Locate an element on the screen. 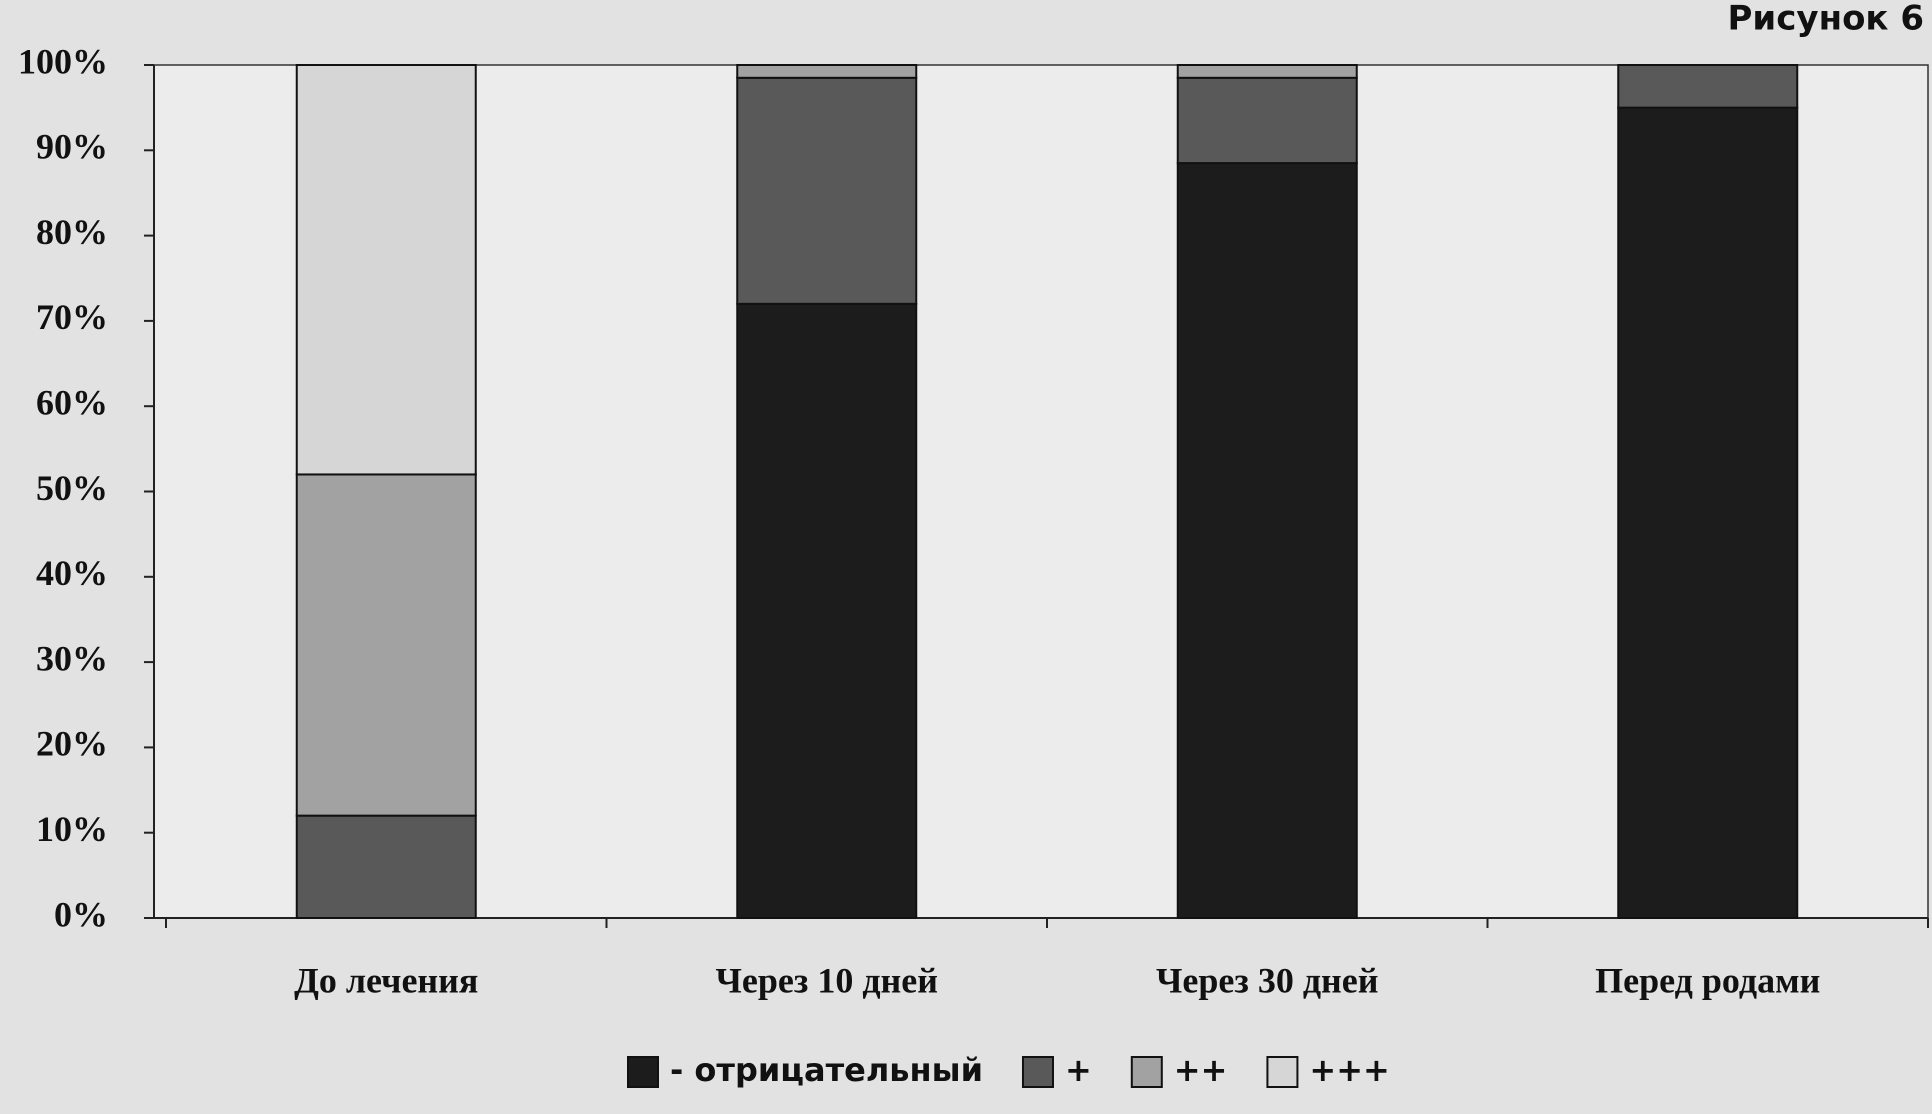 The image size is (1932, 1114). x-tick-label: Через 10 дней is located at coordinates (826, 980).